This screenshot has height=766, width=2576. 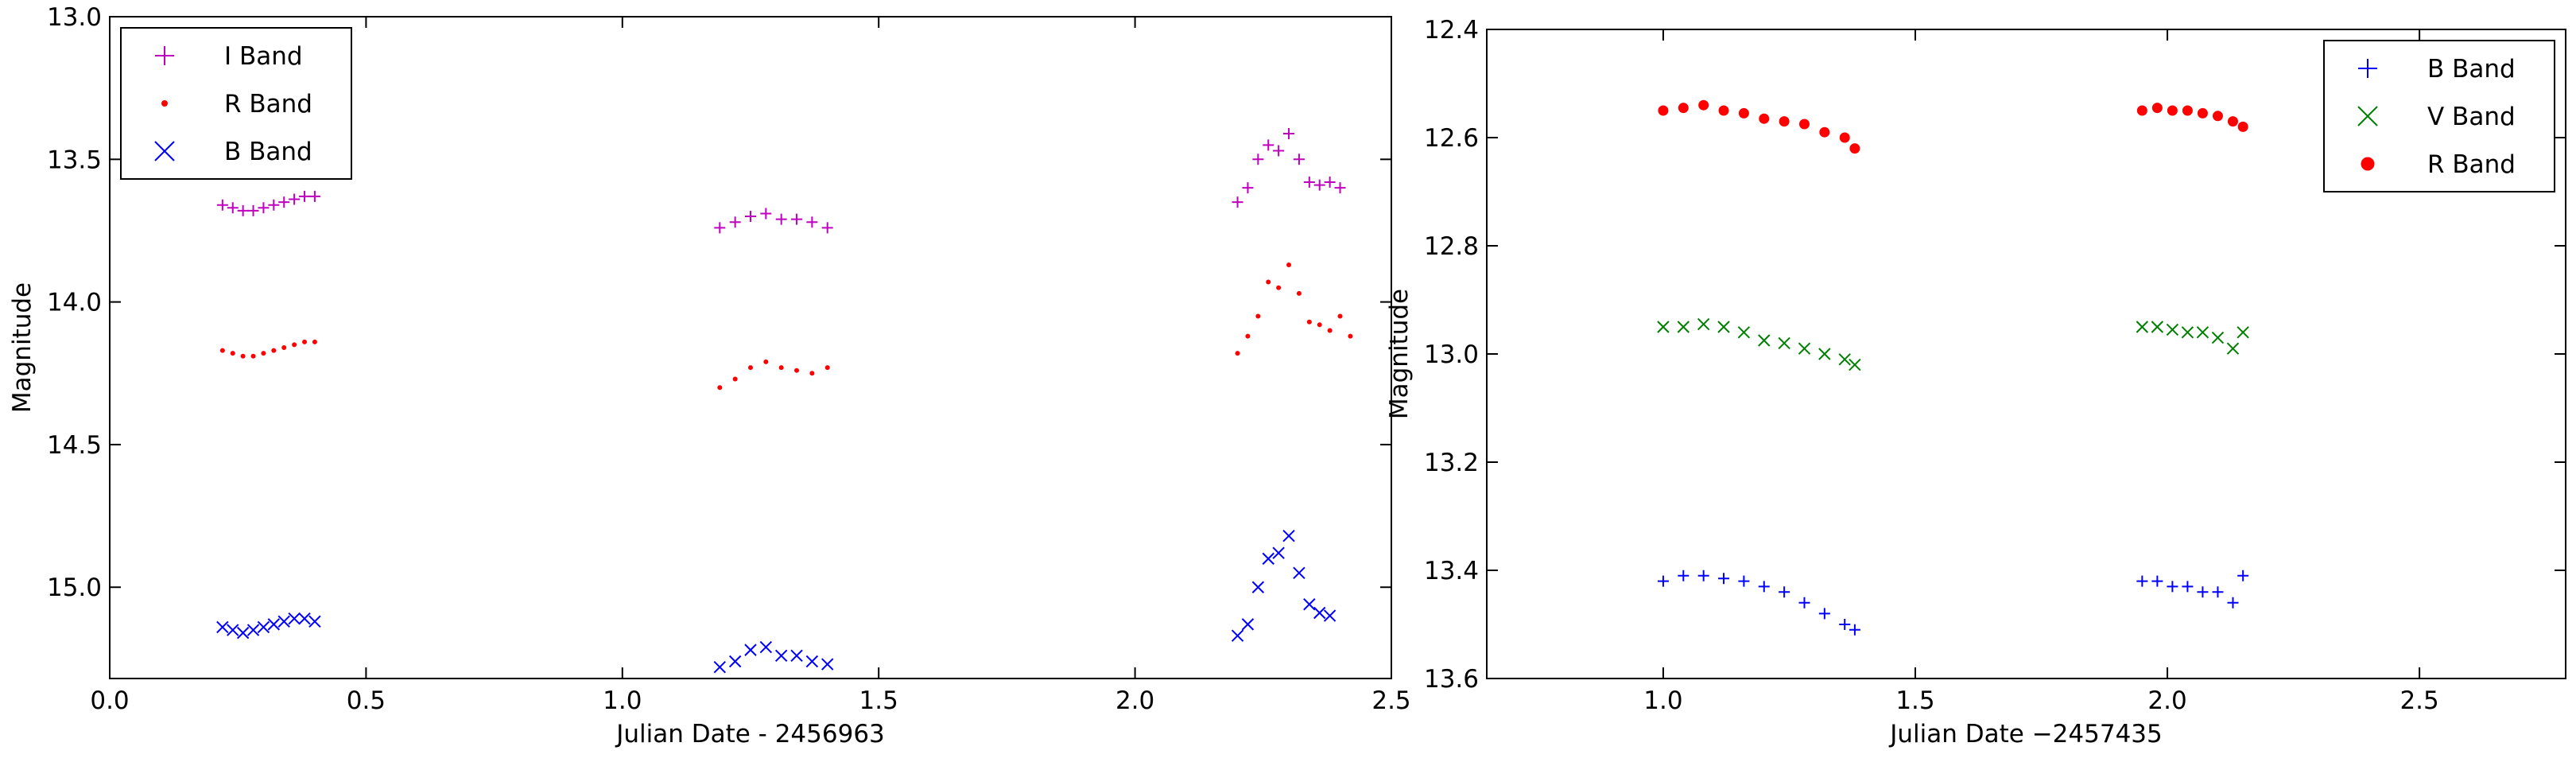 I want to click on y-tick-label: 13.5, so click(x=74, y=160).